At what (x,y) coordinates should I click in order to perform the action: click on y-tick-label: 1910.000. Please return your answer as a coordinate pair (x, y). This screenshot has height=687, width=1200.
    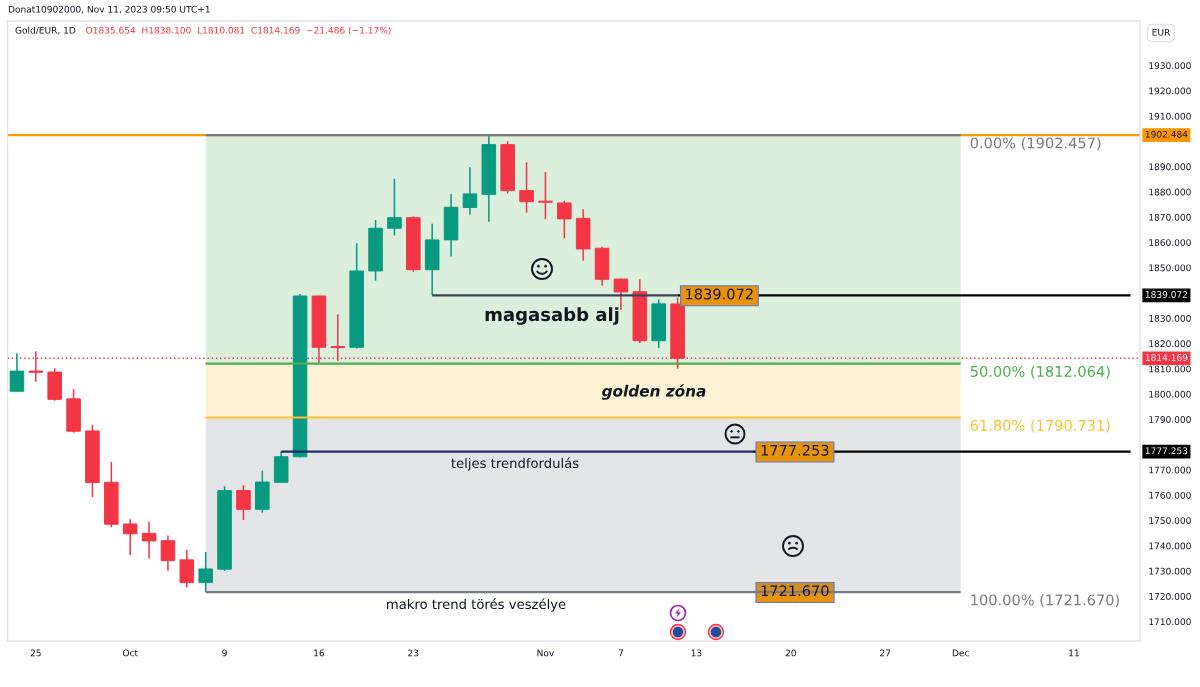
    Looking at the image, I should click on (1170, 116).